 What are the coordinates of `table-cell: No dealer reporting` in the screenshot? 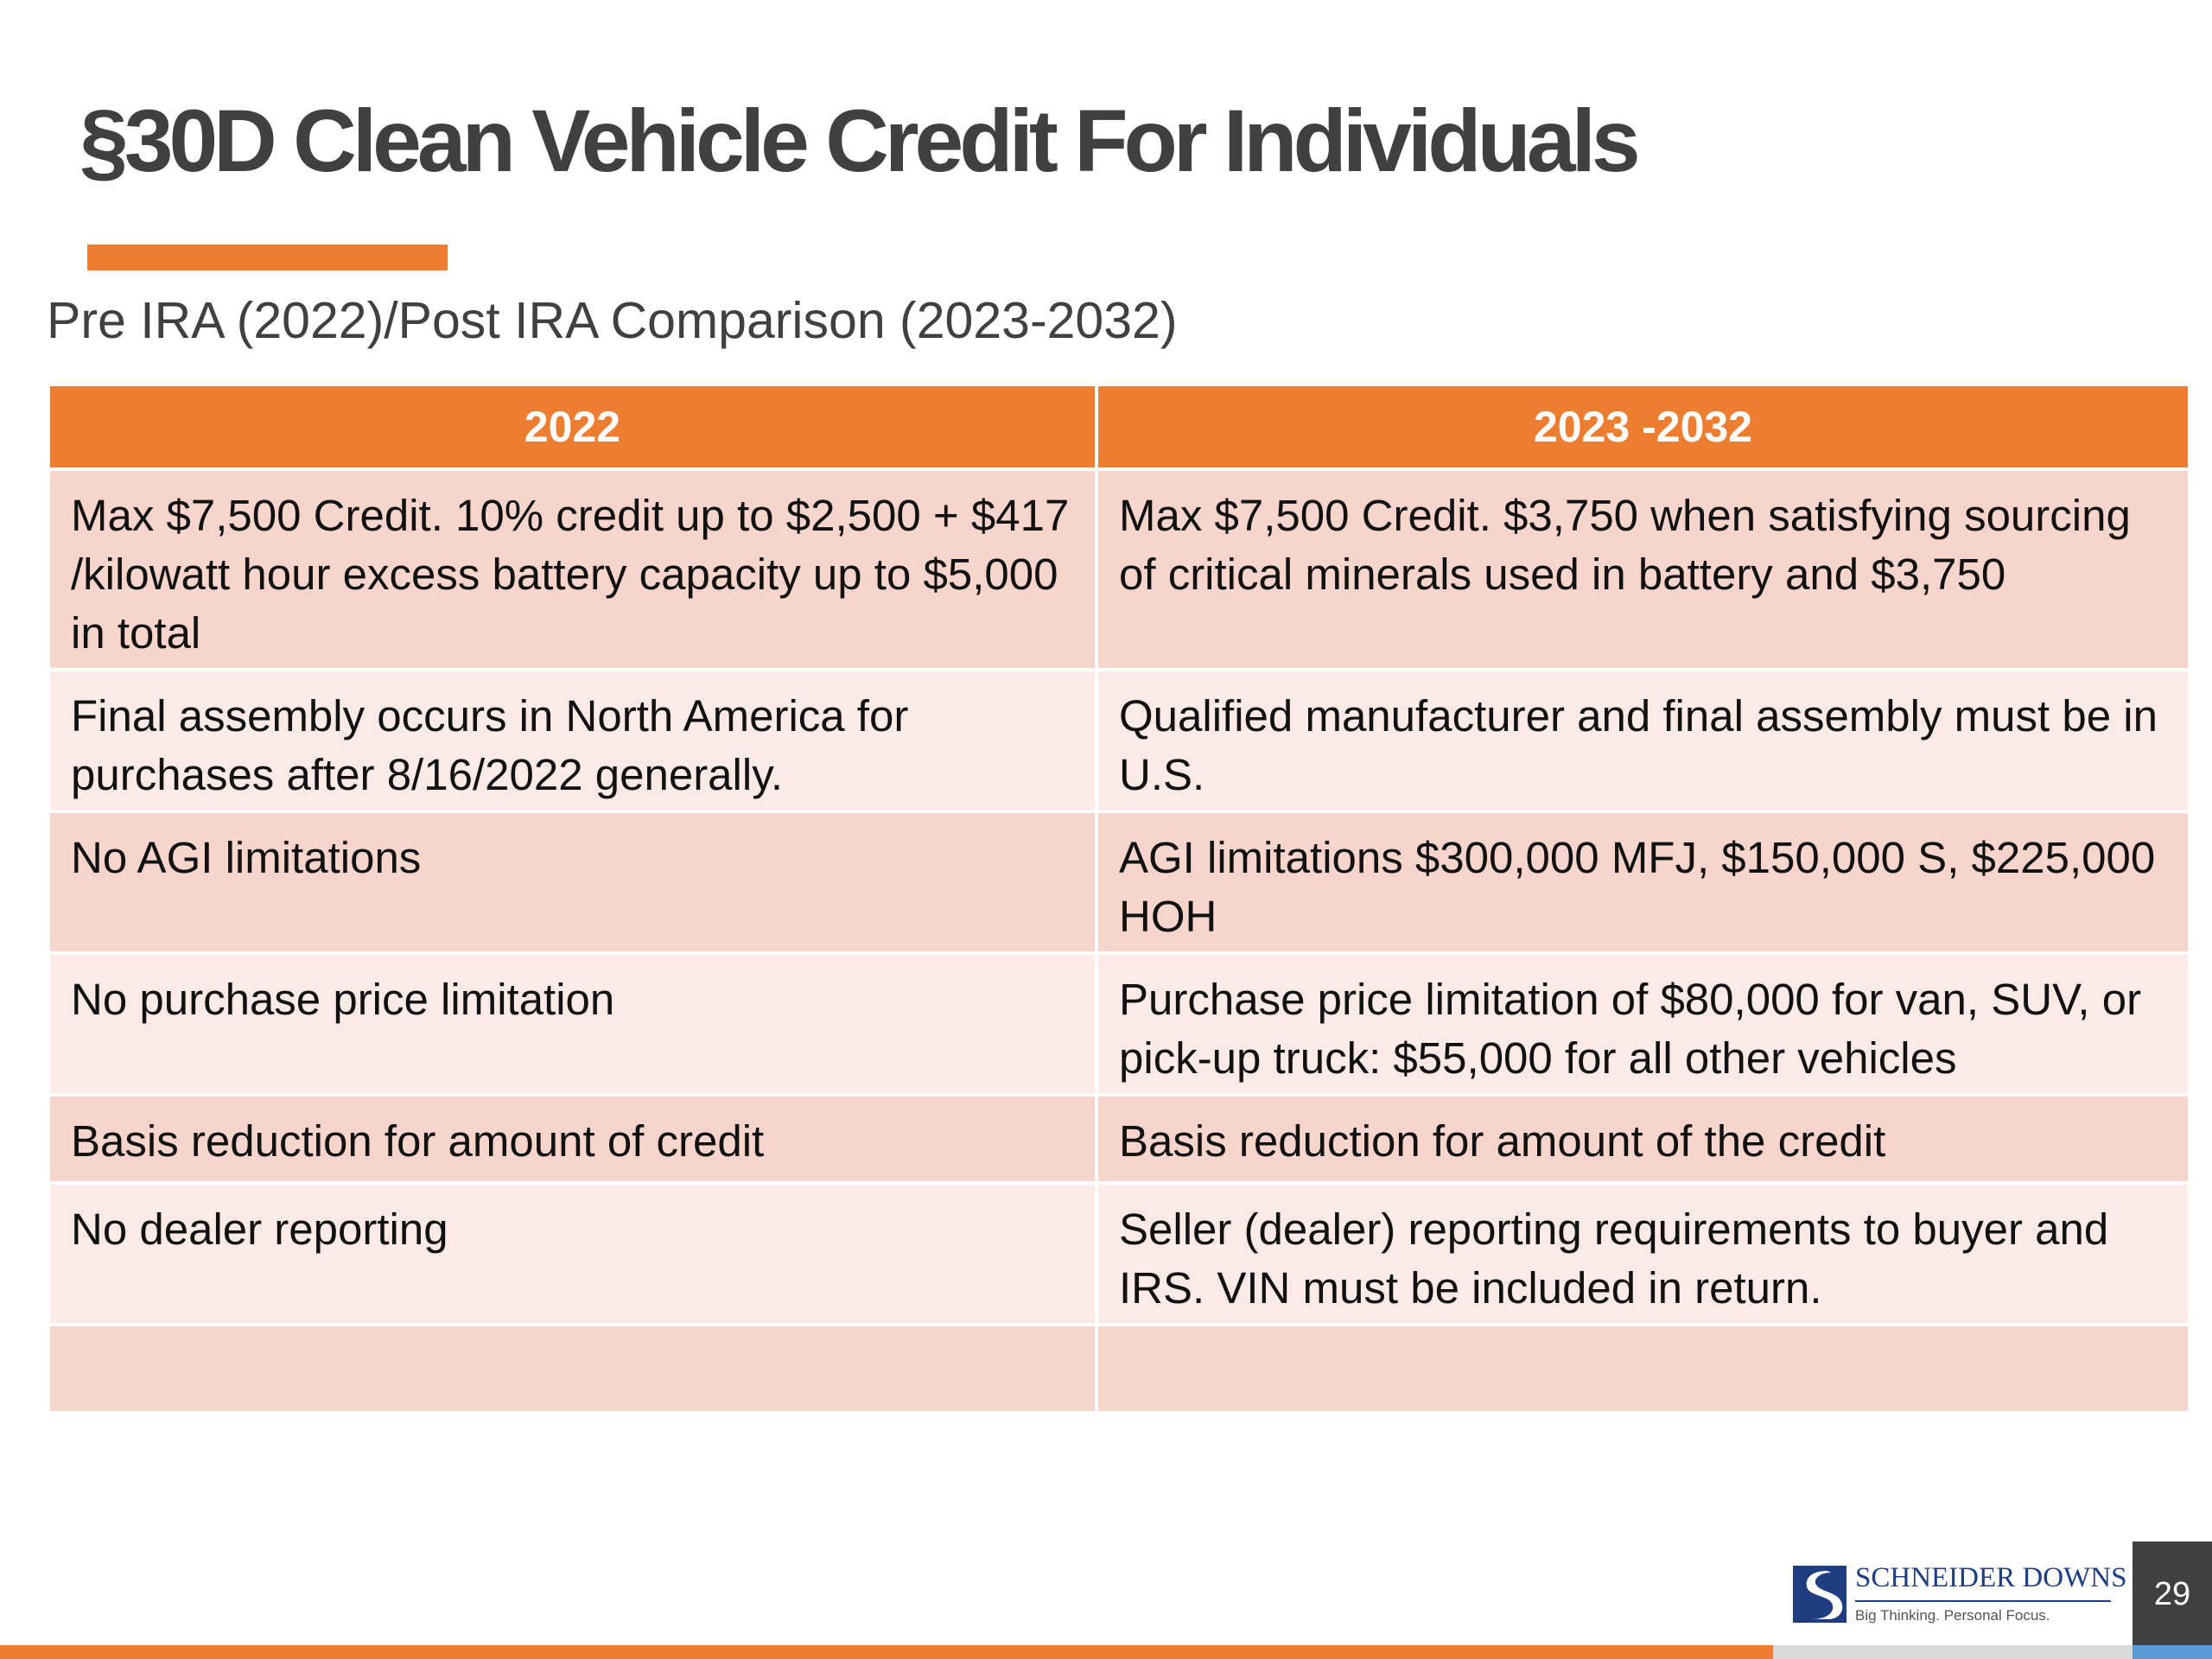 It's located at (572, 1253).